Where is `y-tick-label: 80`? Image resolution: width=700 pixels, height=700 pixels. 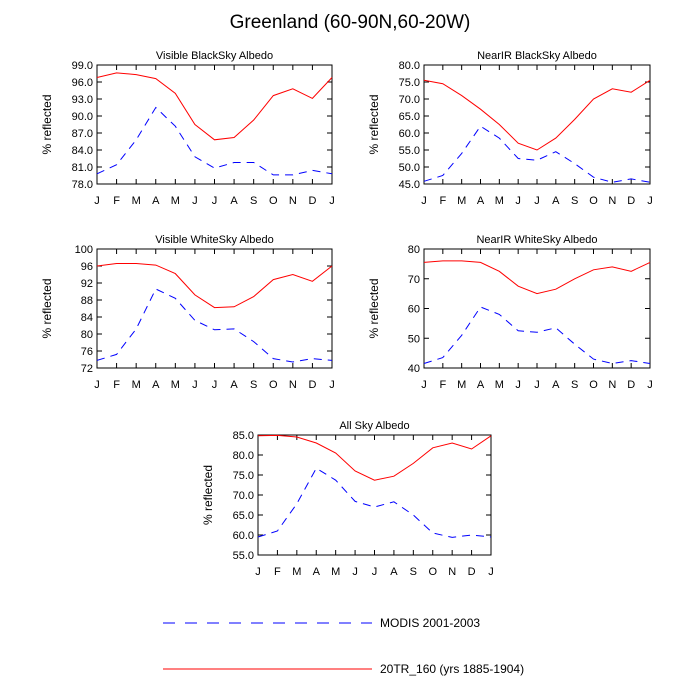
y-tick-label: 80 is located at coordinates (87, 335).